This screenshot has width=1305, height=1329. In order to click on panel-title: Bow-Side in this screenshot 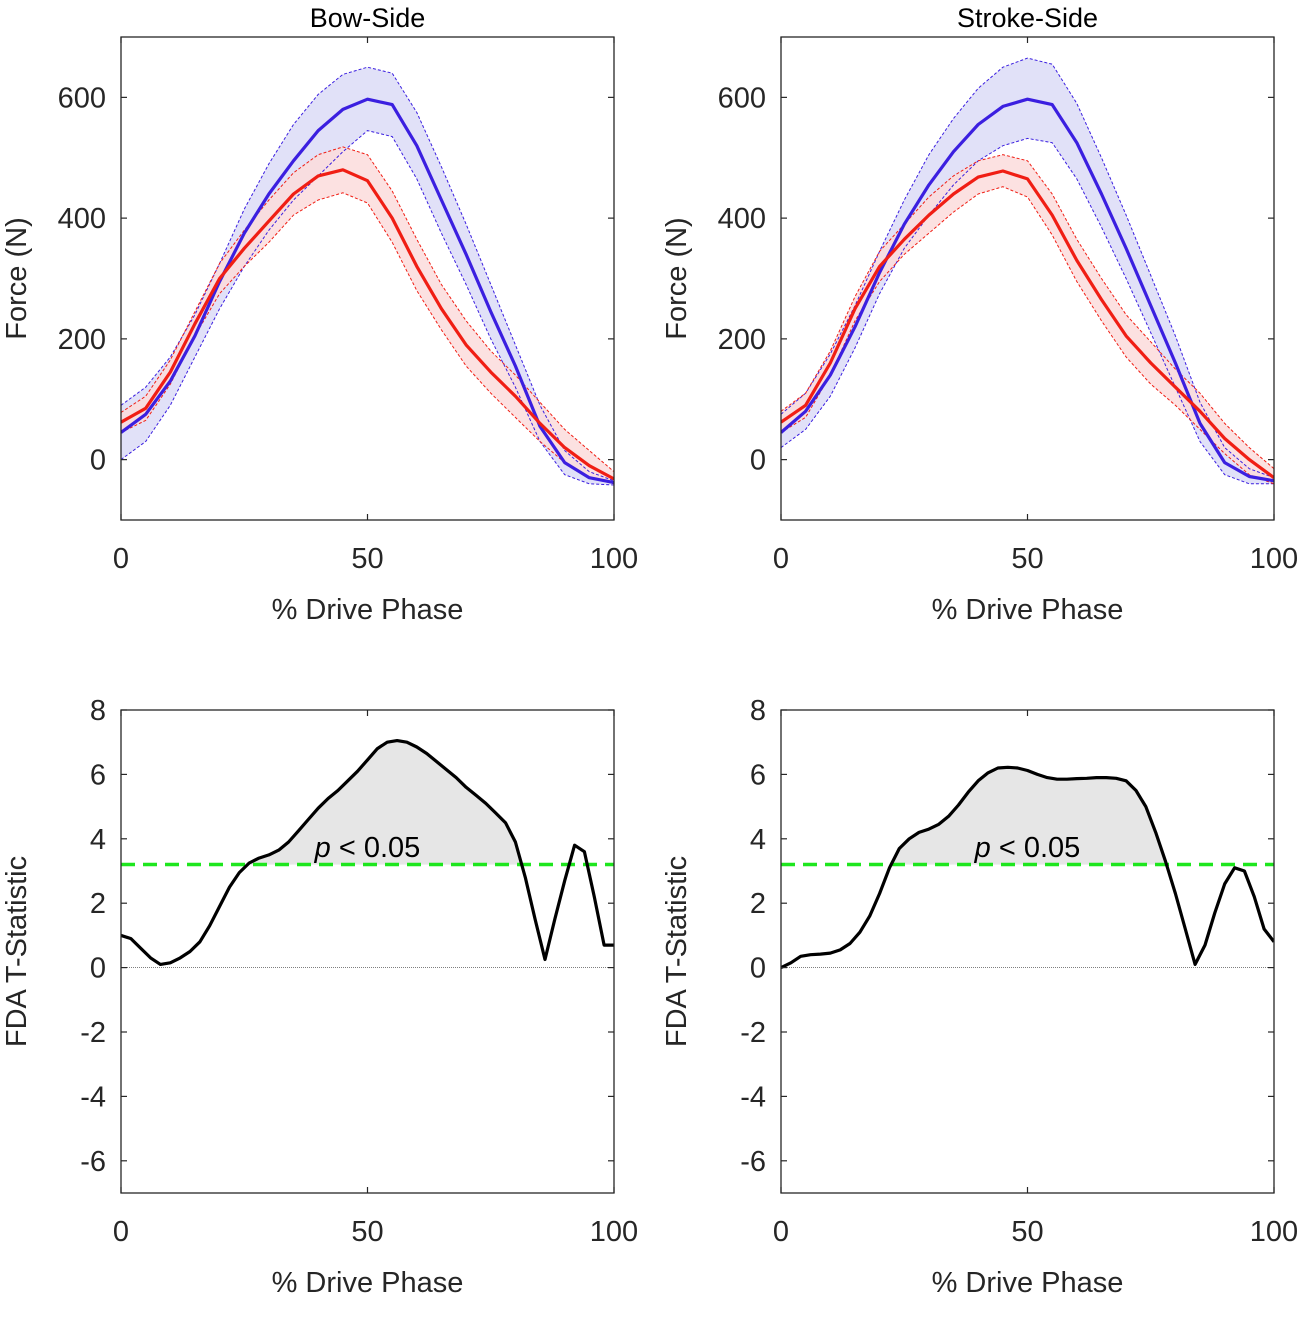, I will do `click(368, 18)`.